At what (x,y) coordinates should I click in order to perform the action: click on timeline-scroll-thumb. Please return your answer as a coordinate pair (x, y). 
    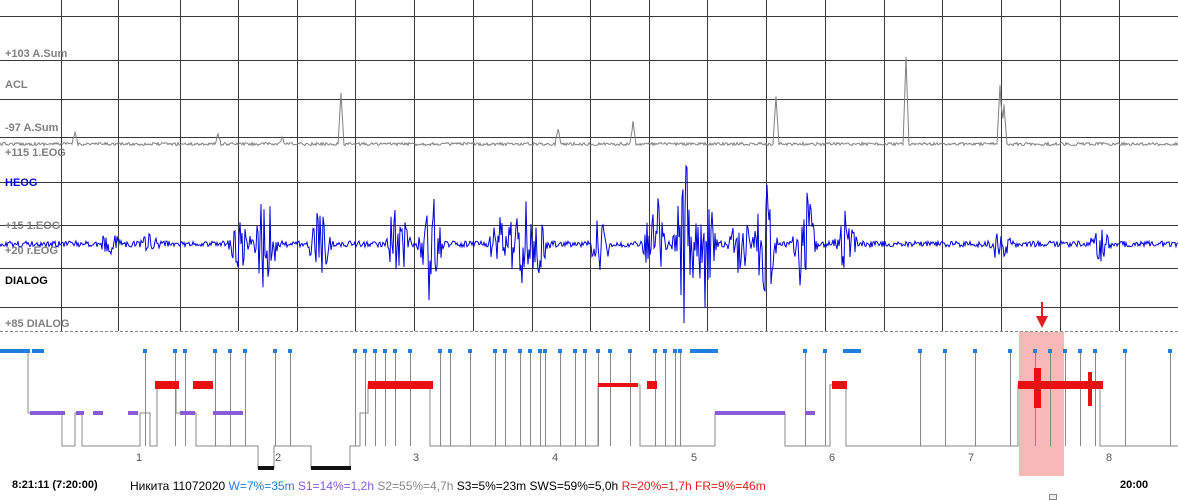
    Looking at the image, I should click on (1053, 497).